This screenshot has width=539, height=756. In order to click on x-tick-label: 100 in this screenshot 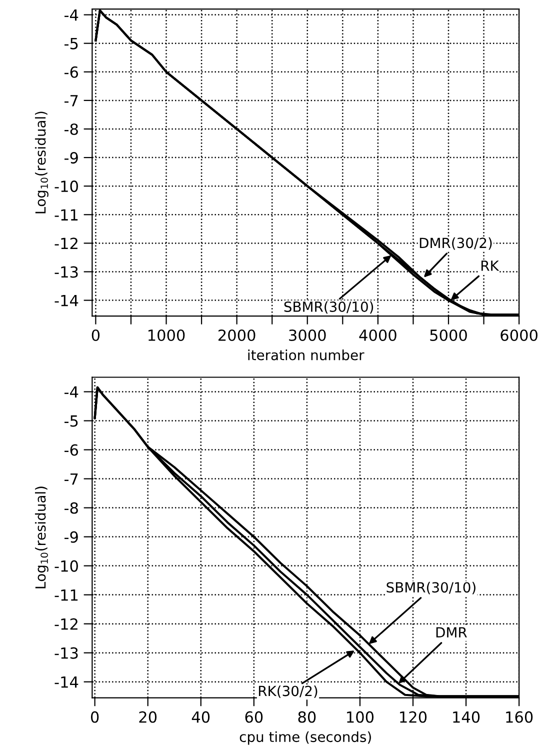, I will do `click(360, 717)`.